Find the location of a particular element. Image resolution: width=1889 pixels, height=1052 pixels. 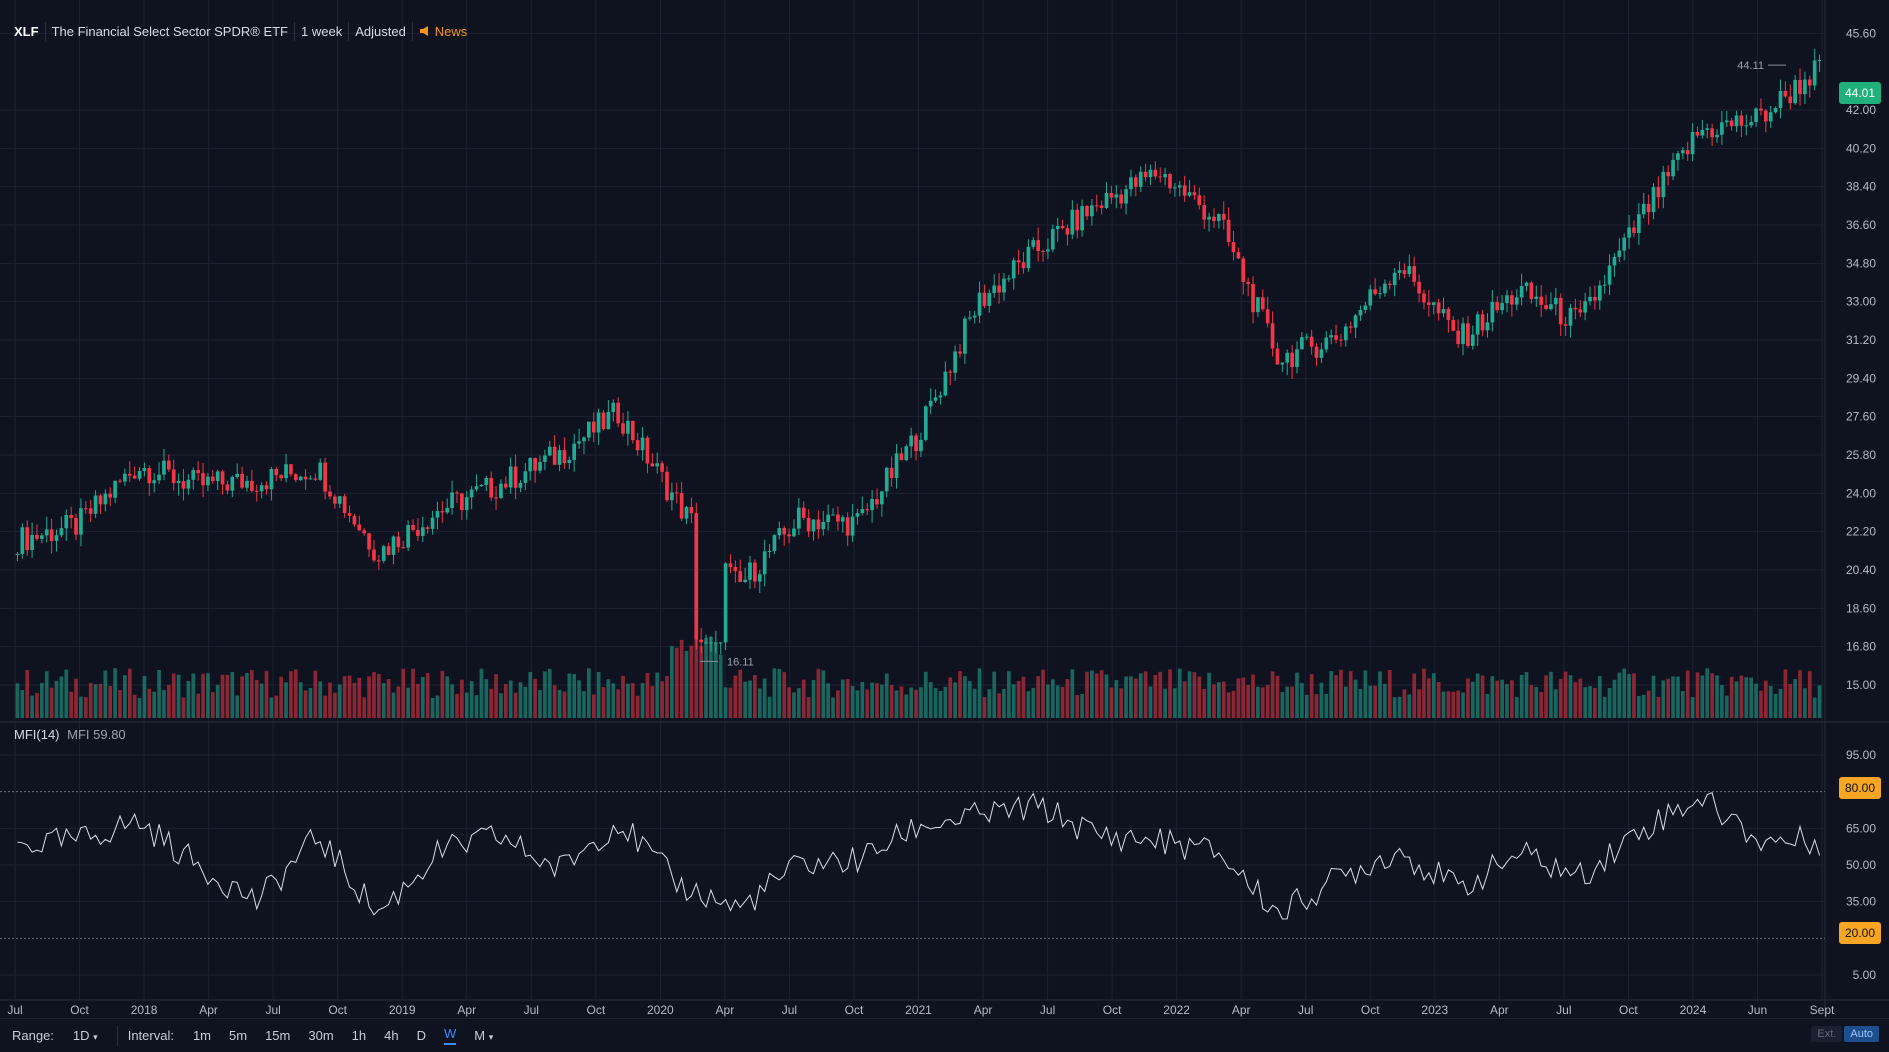

interval-5m: 5m is located at coordinates (238, 1035).